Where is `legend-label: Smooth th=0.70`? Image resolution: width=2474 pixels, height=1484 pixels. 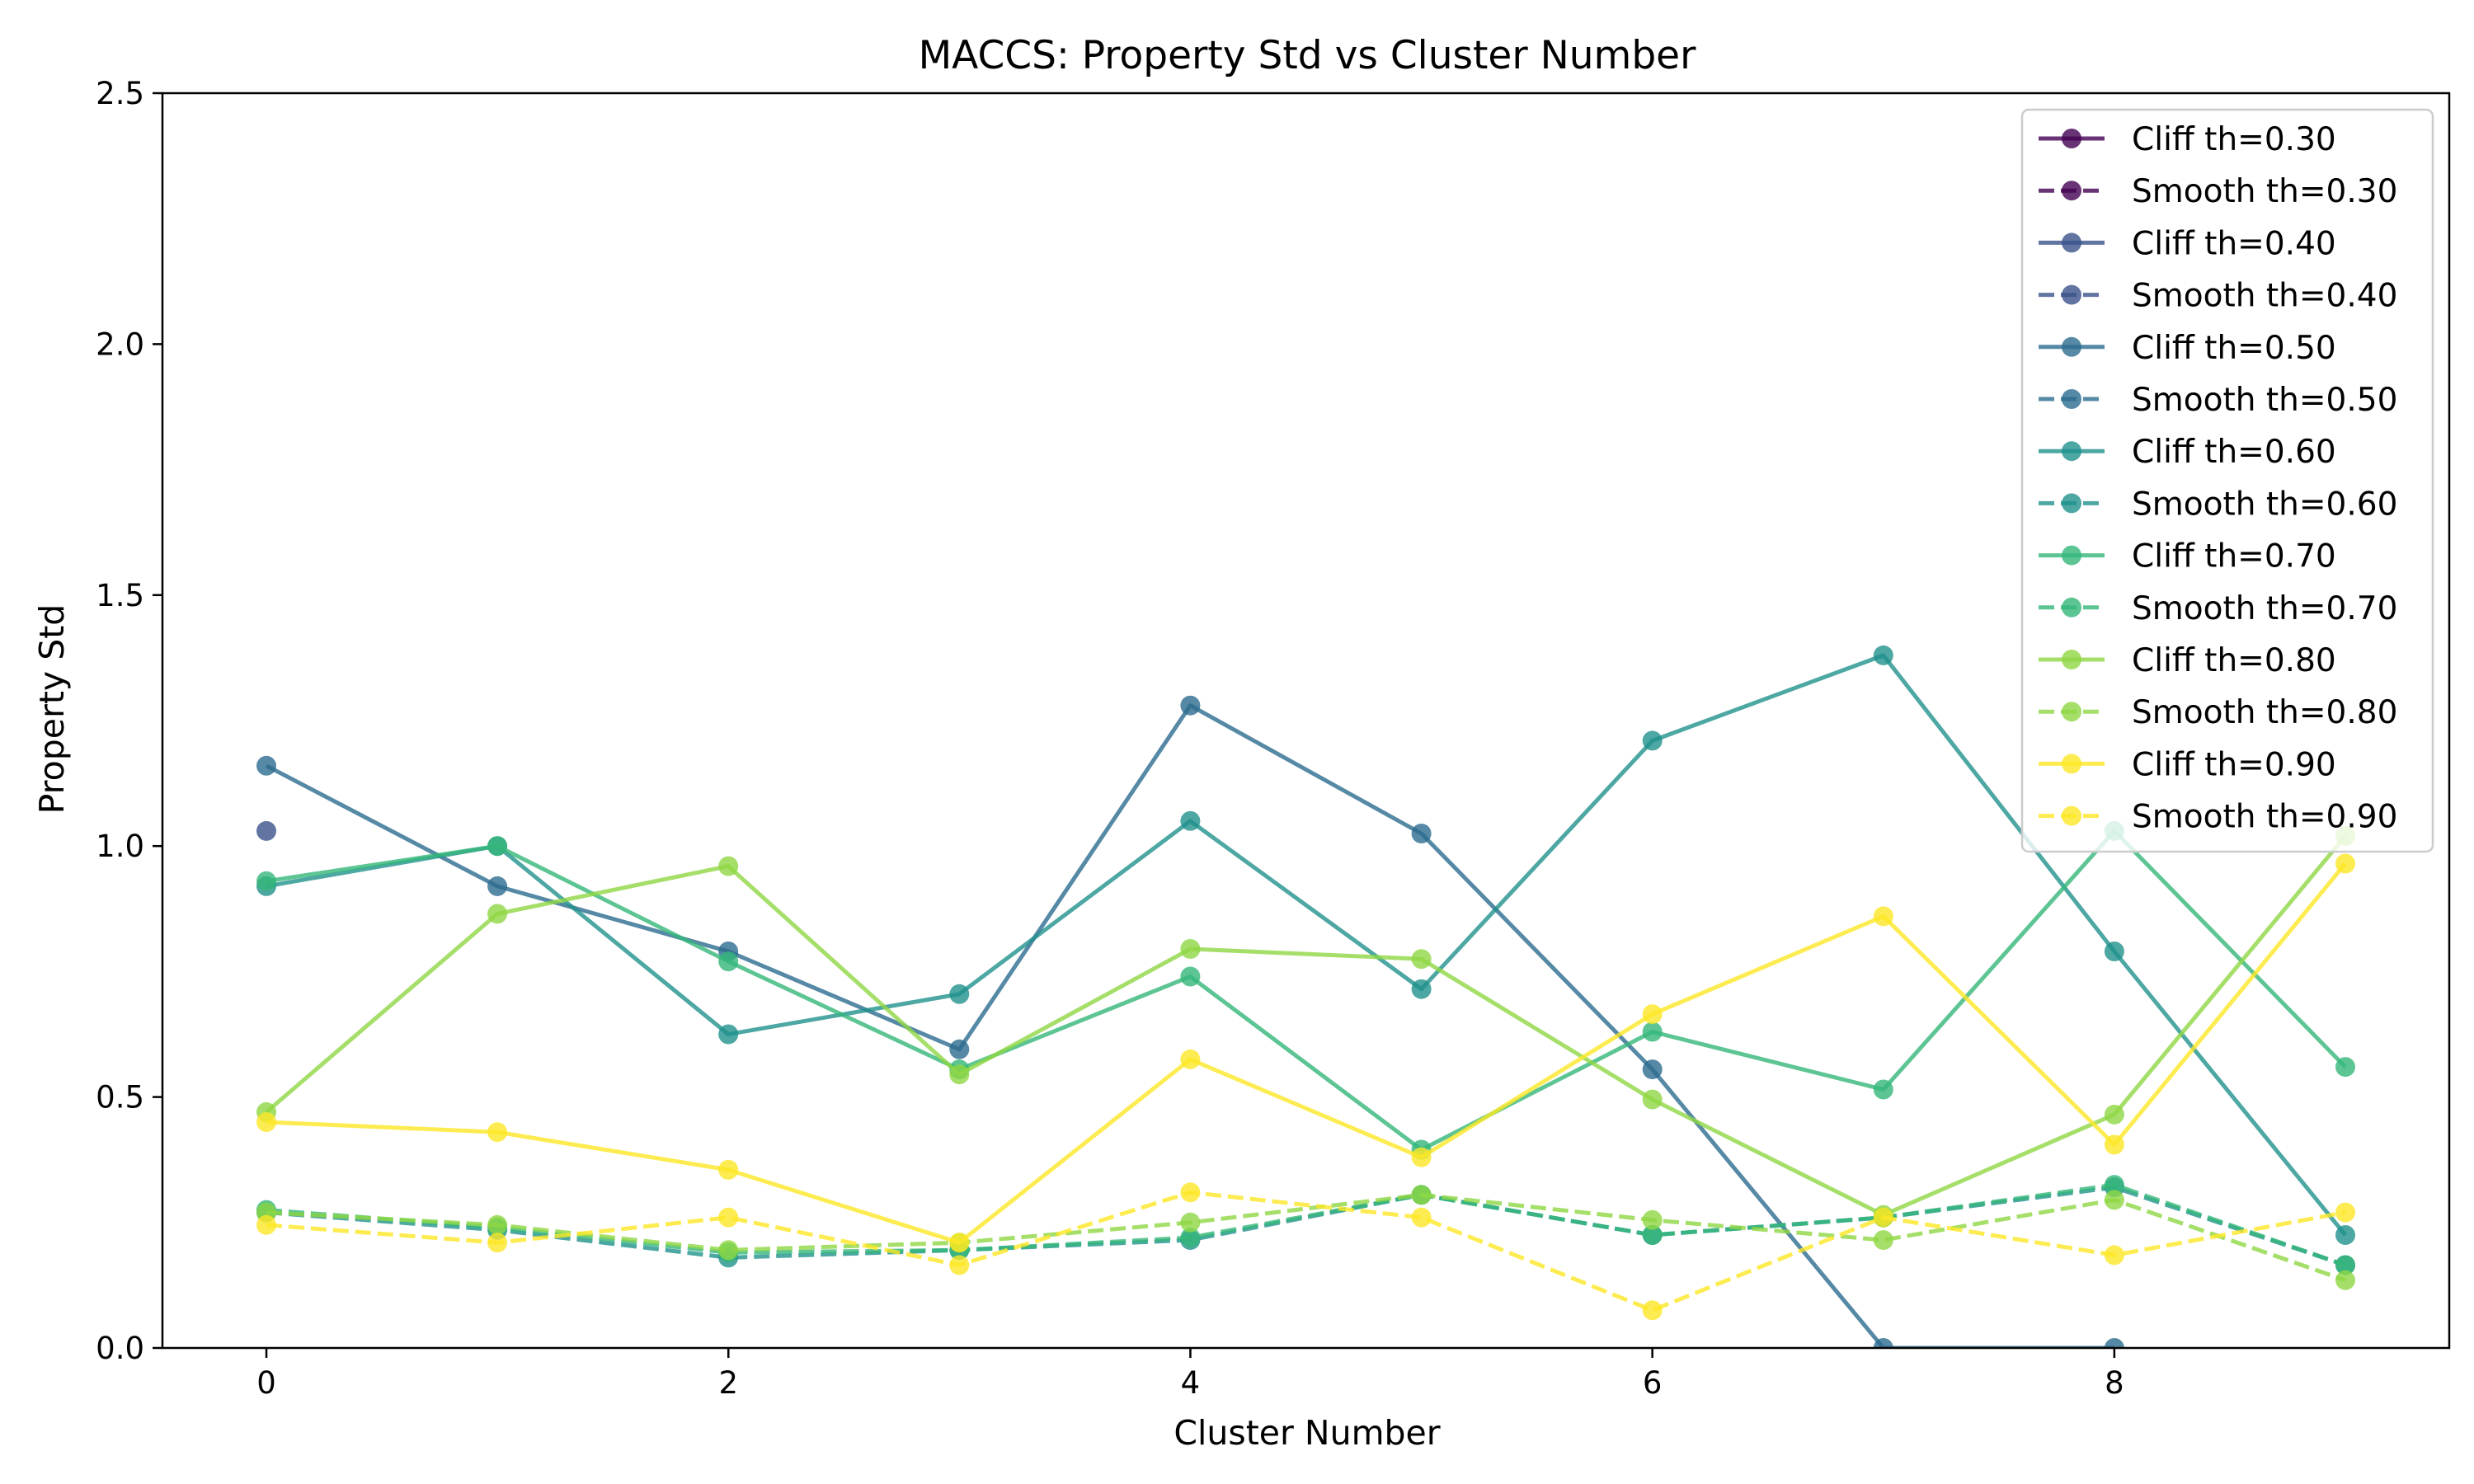 legend-label: Smooth th=0.70 is located at coordinates (2264, 608).